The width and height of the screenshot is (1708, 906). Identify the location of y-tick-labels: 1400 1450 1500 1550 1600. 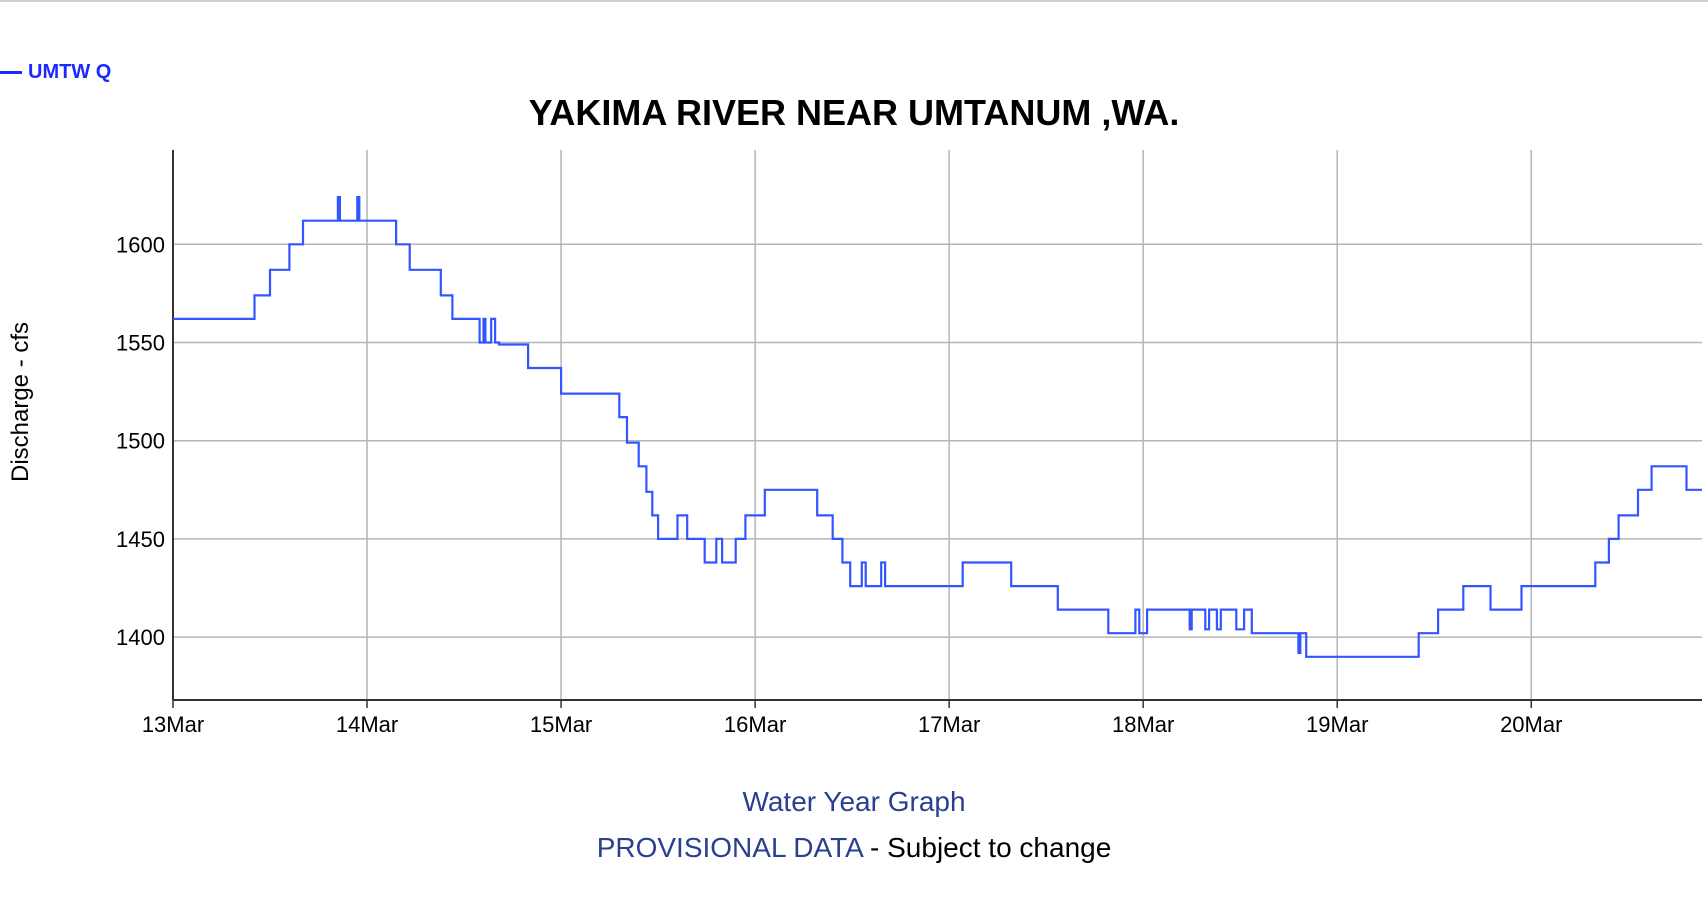
(140, 441).